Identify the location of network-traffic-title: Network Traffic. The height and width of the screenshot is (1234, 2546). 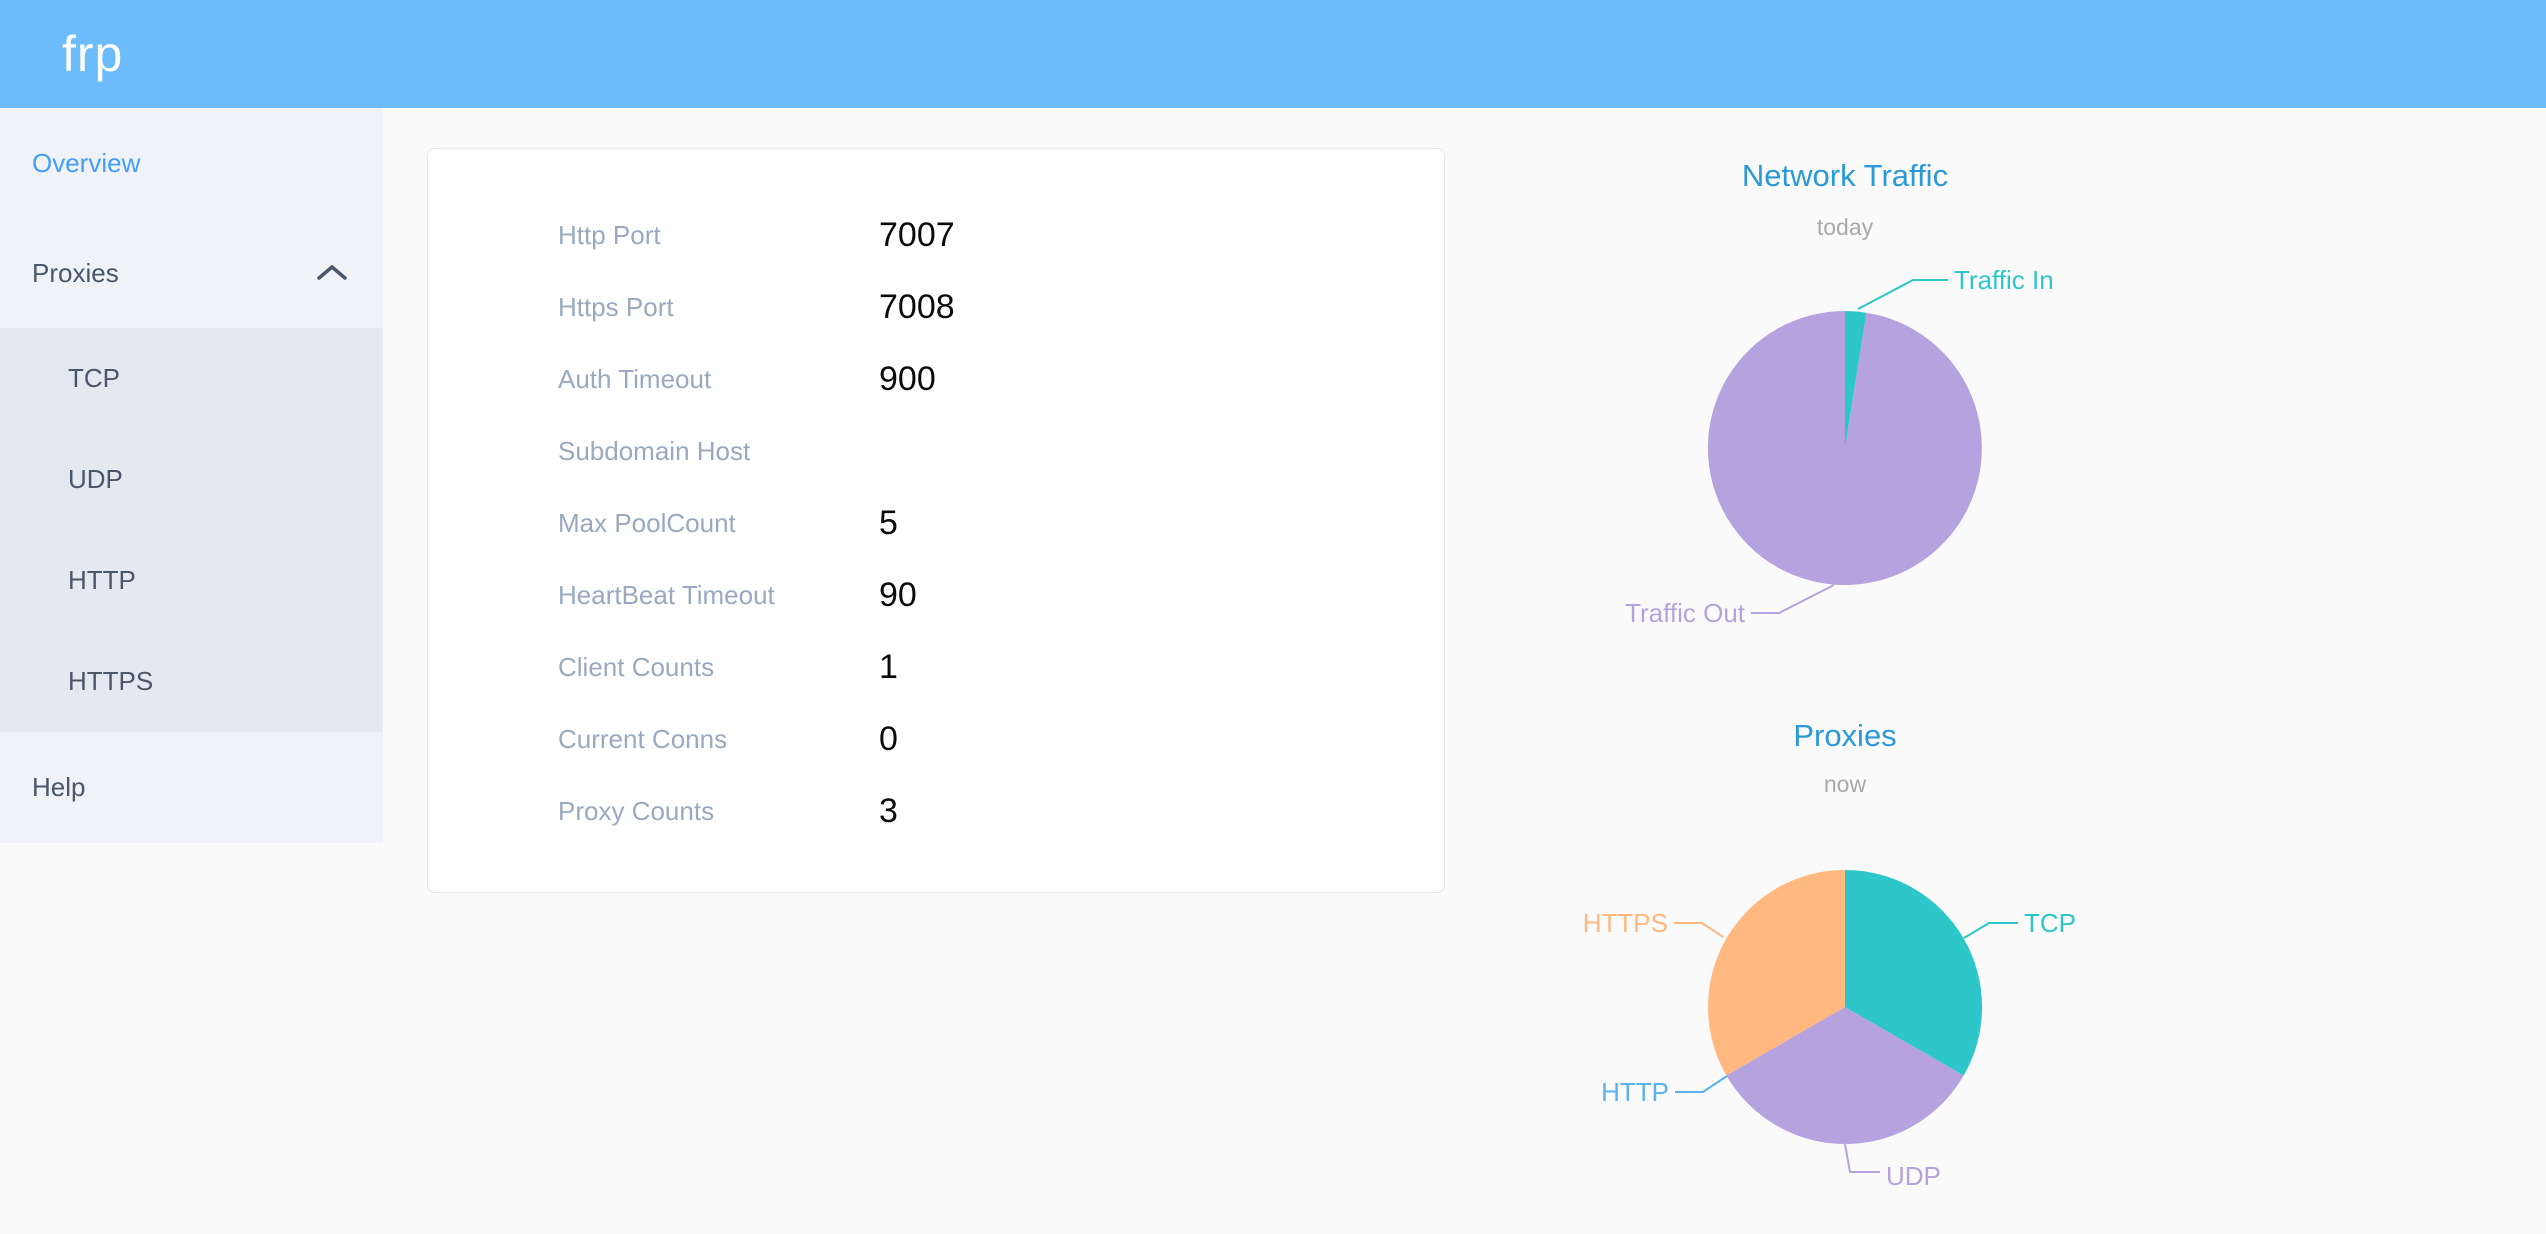
(1845, 175).